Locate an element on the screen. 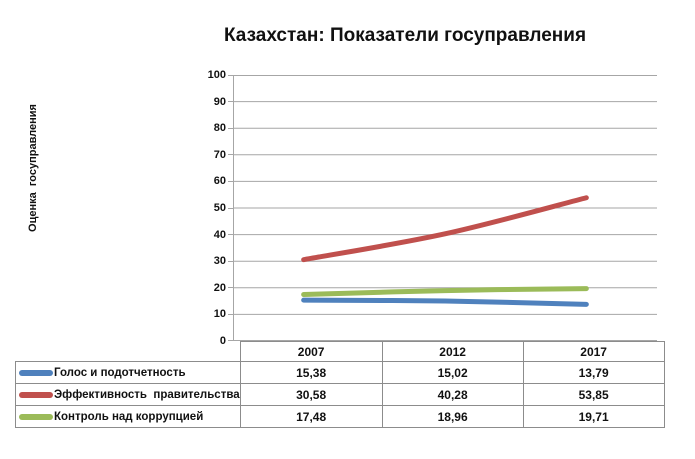 This screenshot has width=695, height=459. year-header-cell: 2007 is located at coordinates (311, 351).